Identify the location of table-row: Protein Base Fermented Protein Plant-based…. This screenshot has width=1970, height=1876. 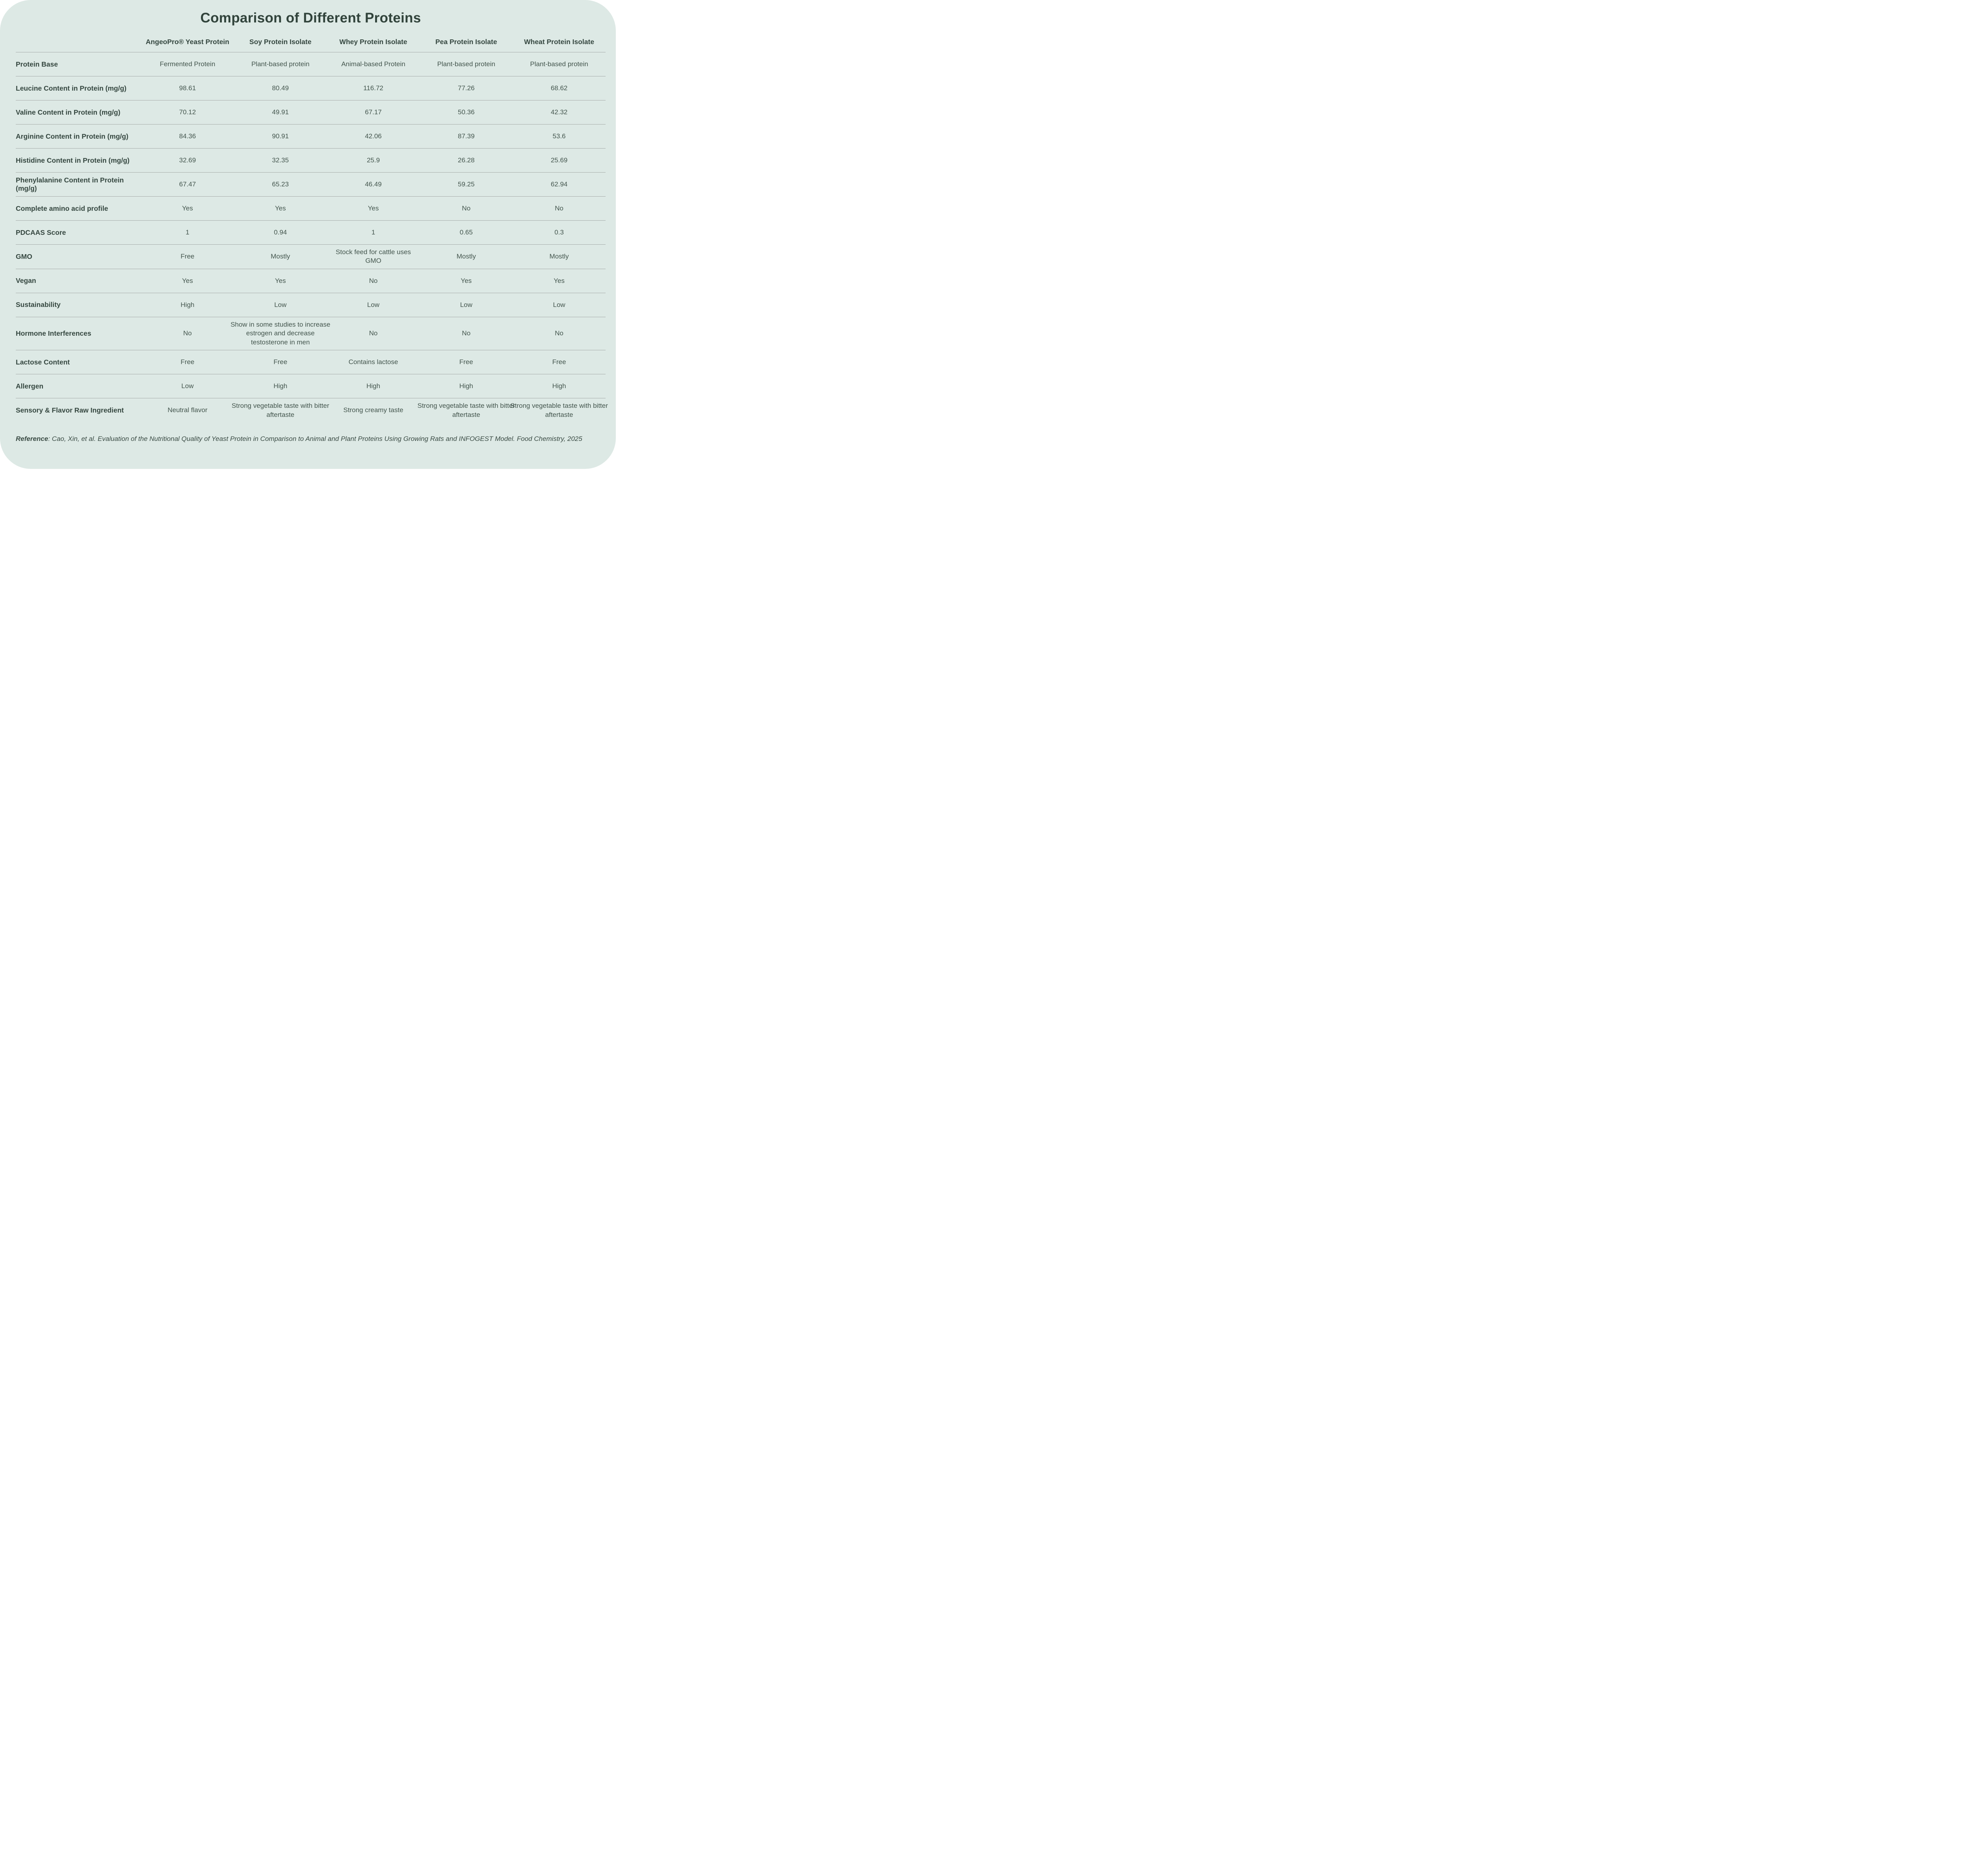
(311, 64).